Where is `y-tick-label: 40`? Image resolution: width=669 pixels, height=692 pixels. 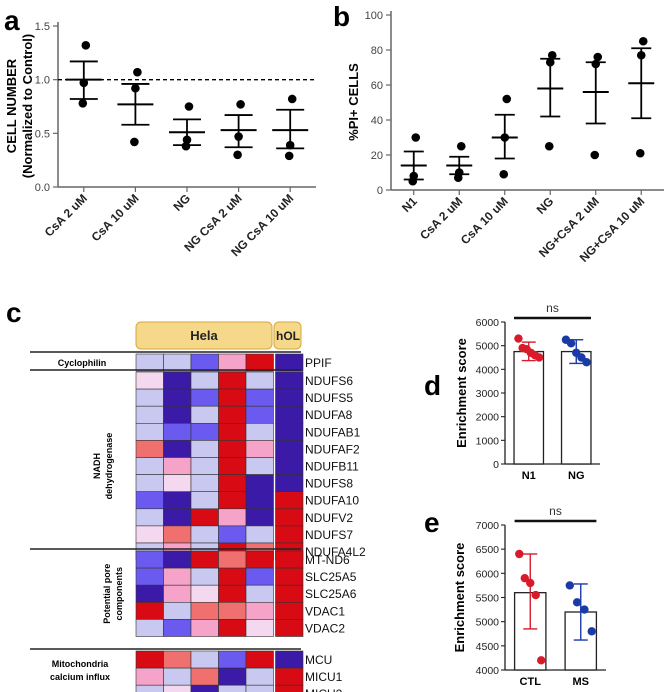
y-tick-label: 40 is located at coordinates (377, 121).